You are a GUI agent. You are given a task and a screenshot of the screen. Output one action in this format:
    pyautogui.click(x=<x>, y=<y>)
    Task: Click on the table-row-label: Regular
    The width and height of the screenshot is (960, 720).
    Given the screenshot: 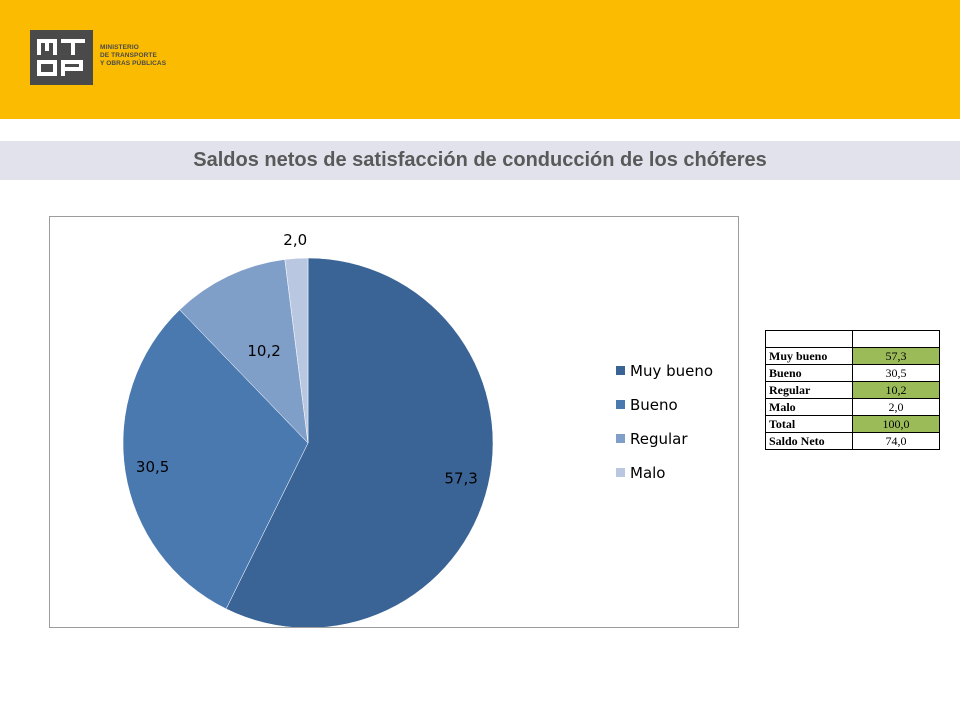 What is the action you would take?
    pyautogui.click(x=809, y=390)
    